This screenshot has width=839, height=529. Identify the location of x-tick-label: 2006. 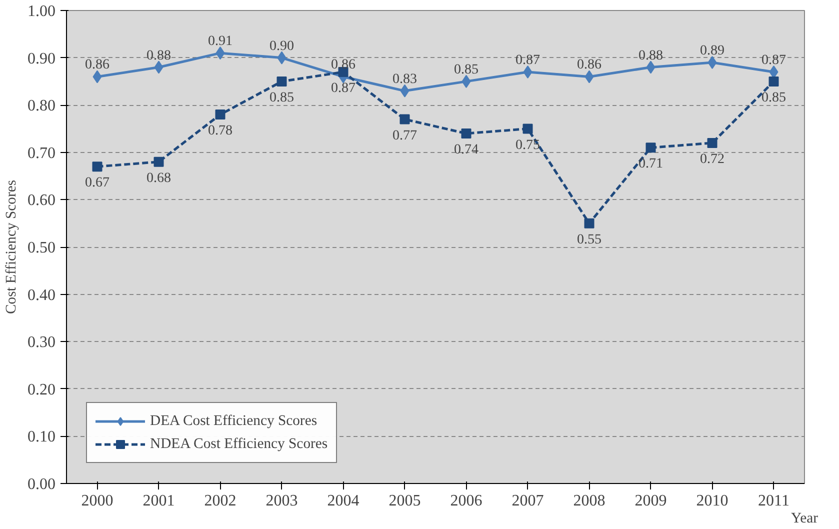
(466, 501).